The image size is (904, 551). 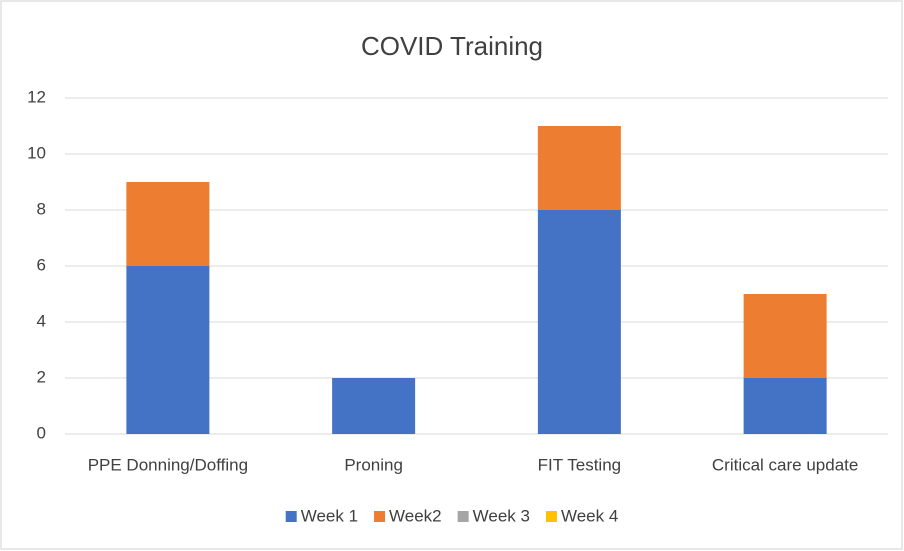 What do you see at coordinates (329, 515) in the screenshot?
I see `legend-label: Week 1` at bounding box center [329, 515].